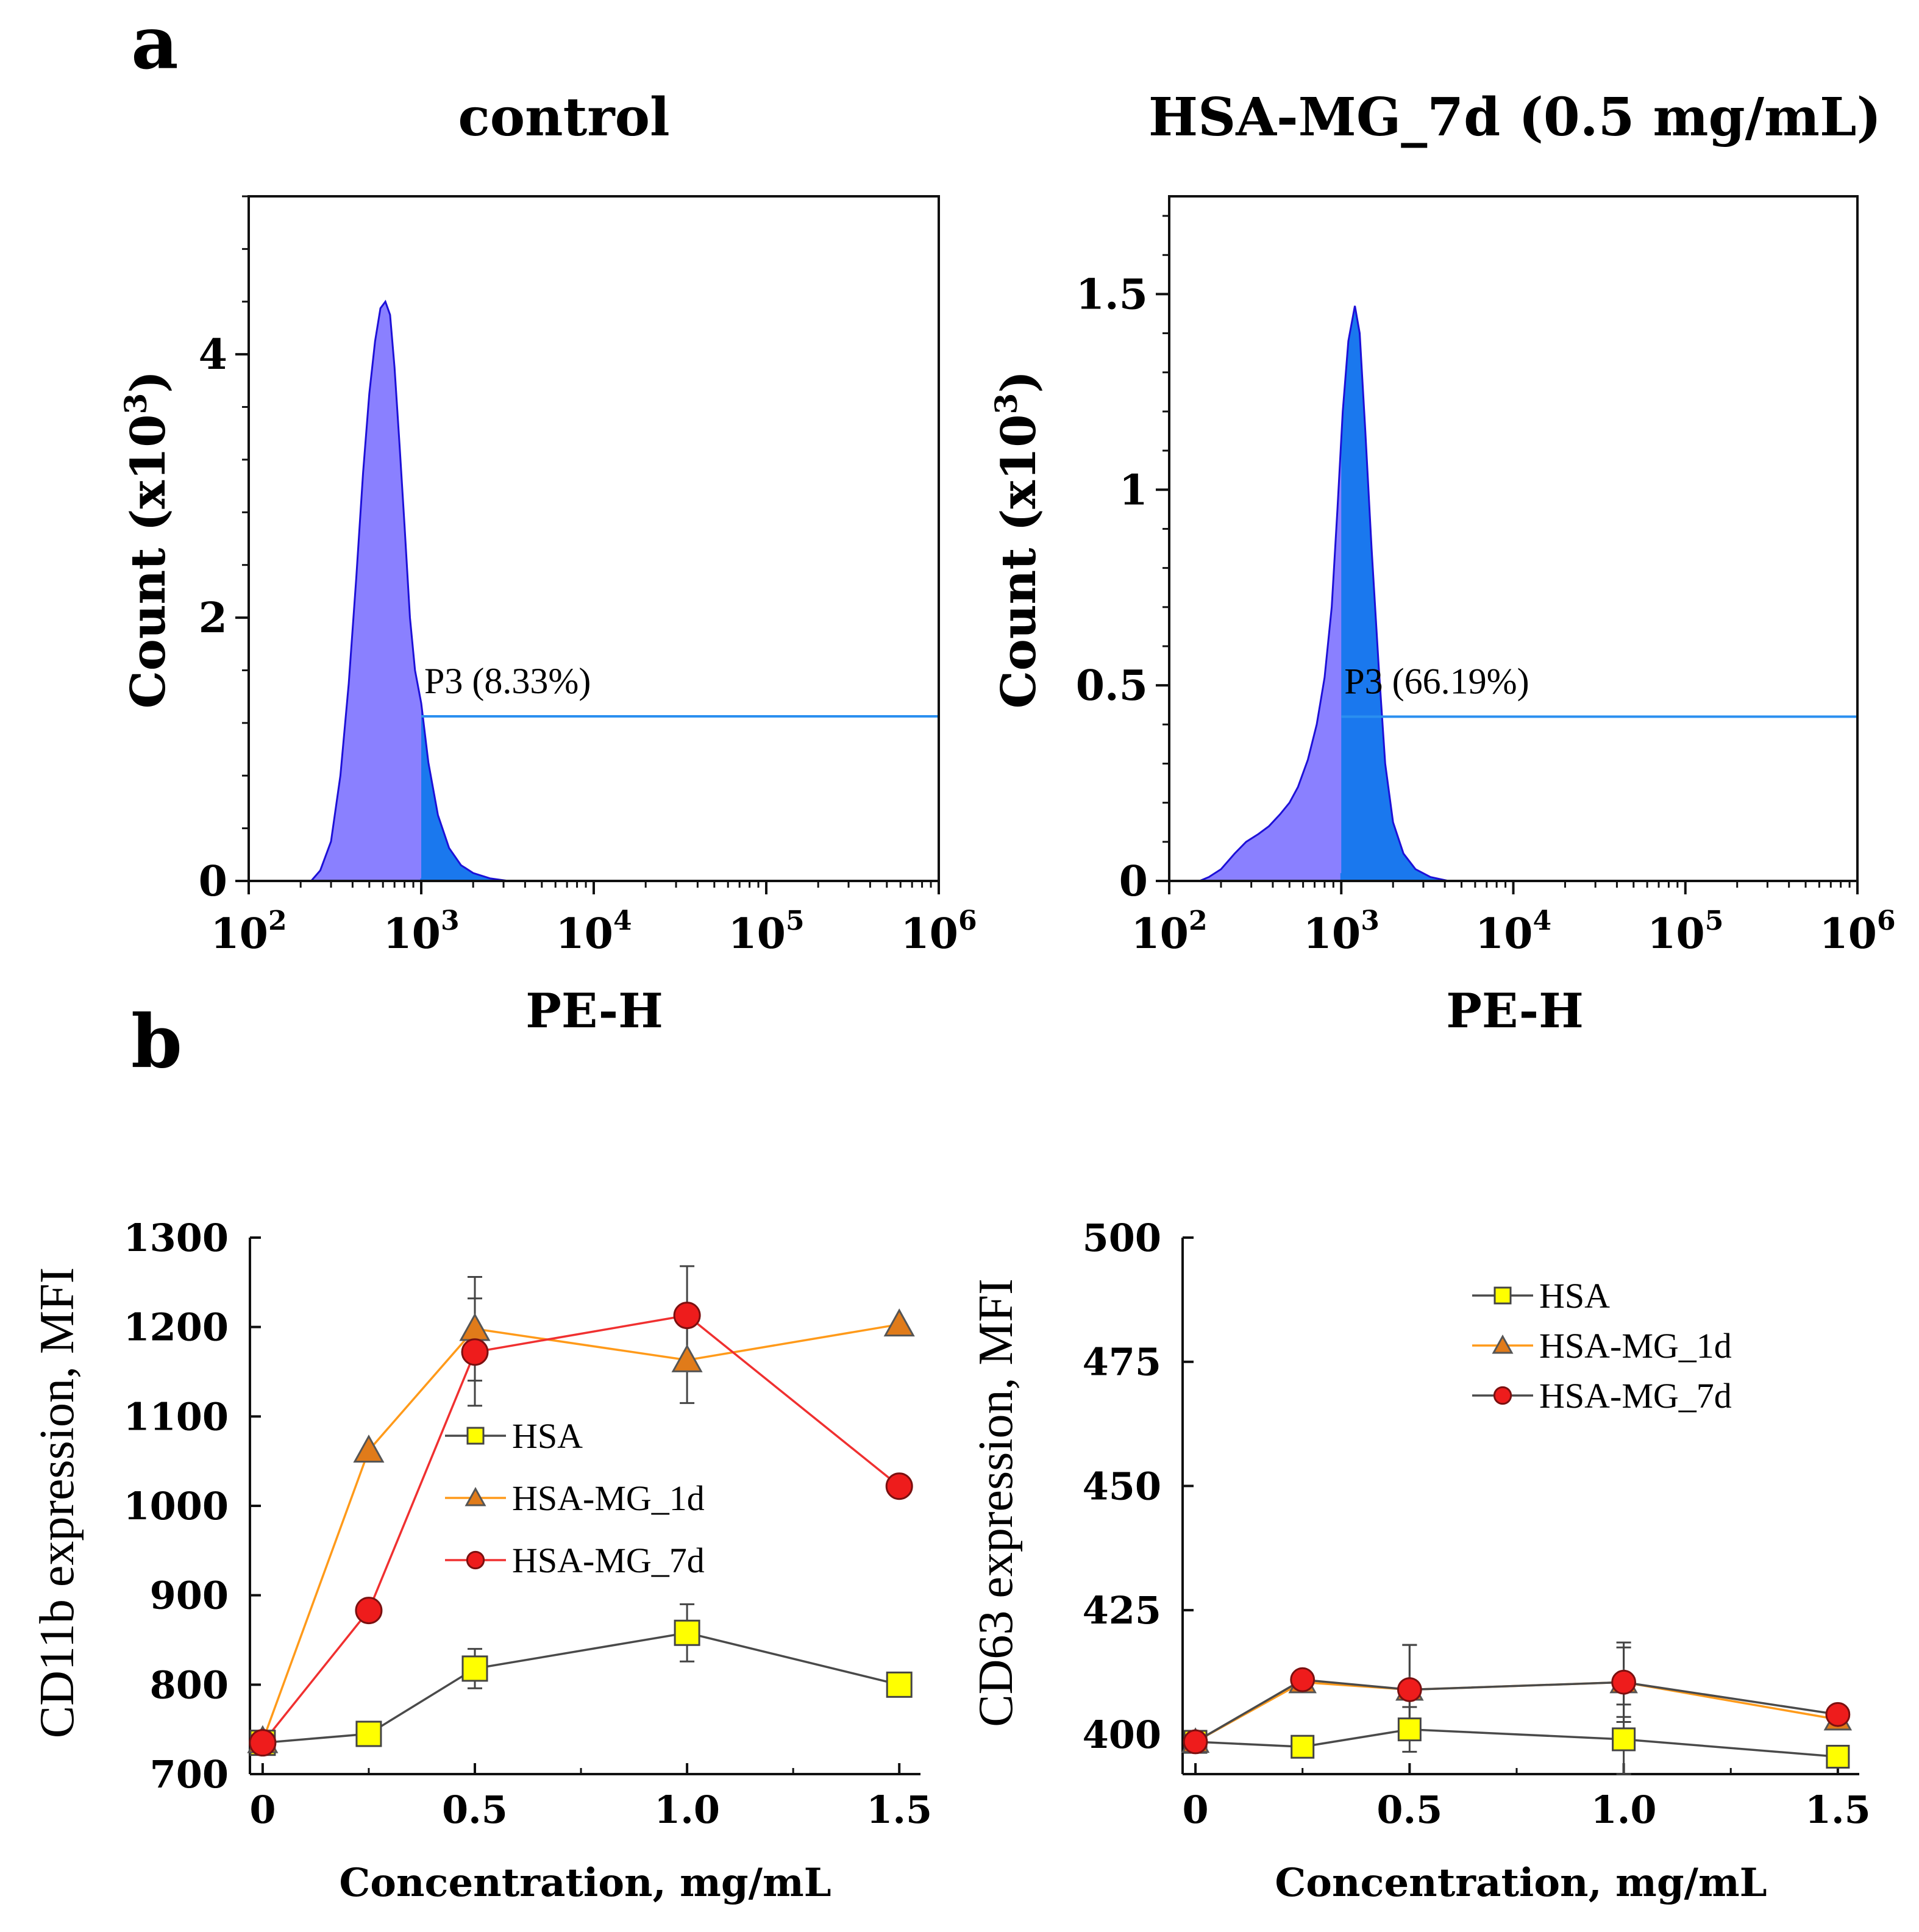  Describe the element at coordinates (176, 1327) in the screenshot. I see `y-tick-label: 1200` at that location.